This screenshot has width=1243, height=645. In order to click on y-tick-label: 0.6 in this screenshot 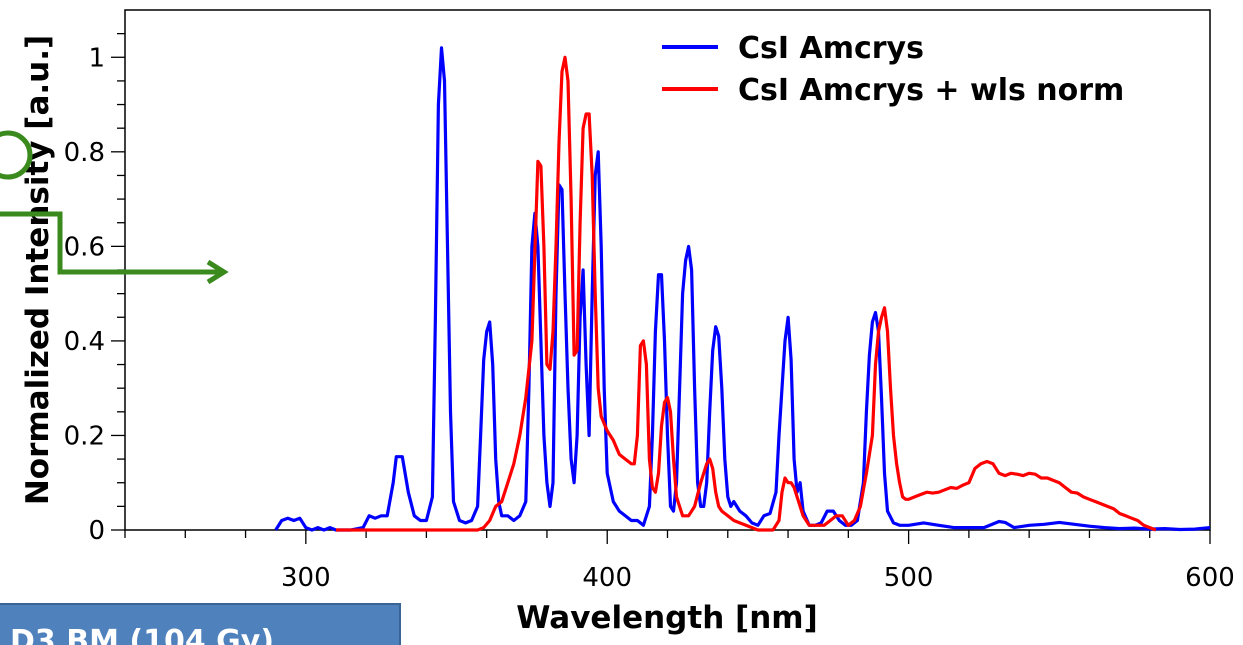, I will do `click(84, 247)`.